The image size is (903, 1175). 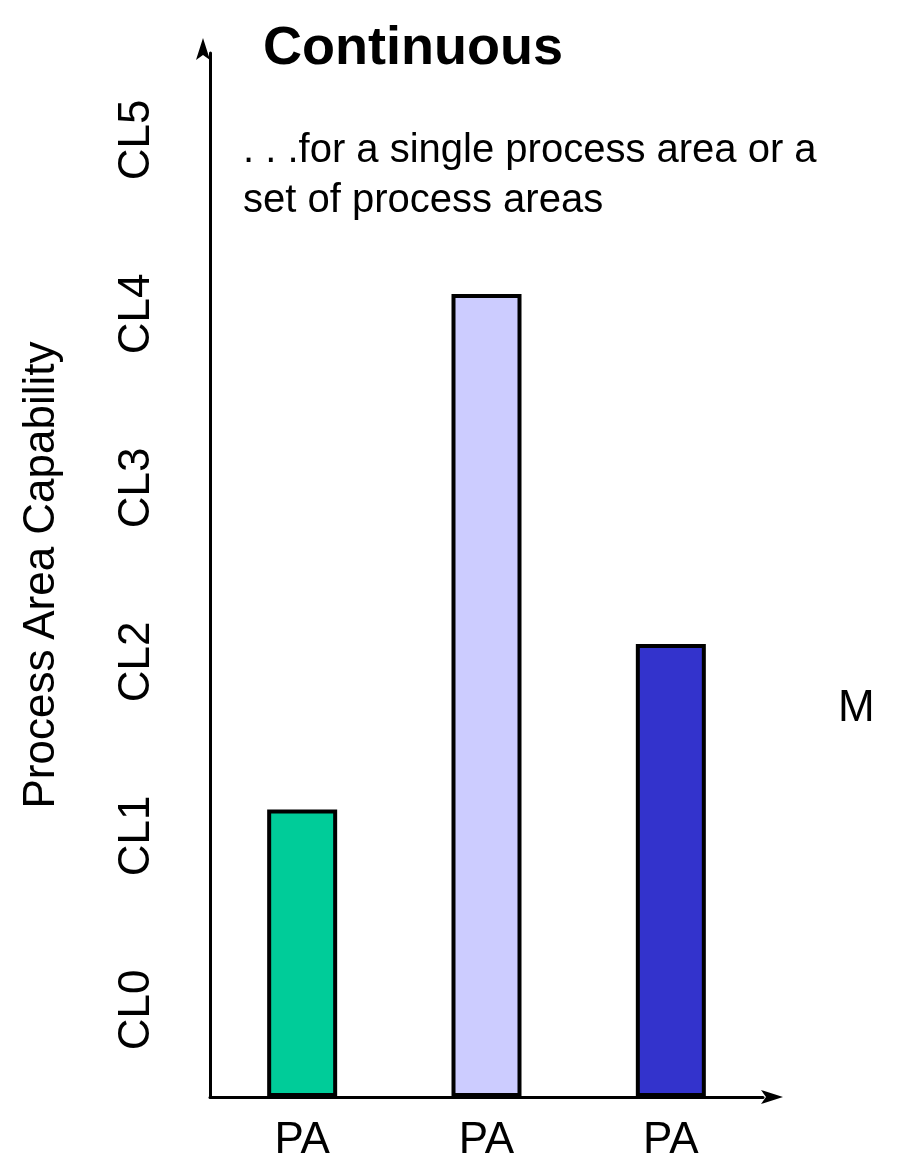 I want to click on text: CL0, so click(x=133, y=1010).